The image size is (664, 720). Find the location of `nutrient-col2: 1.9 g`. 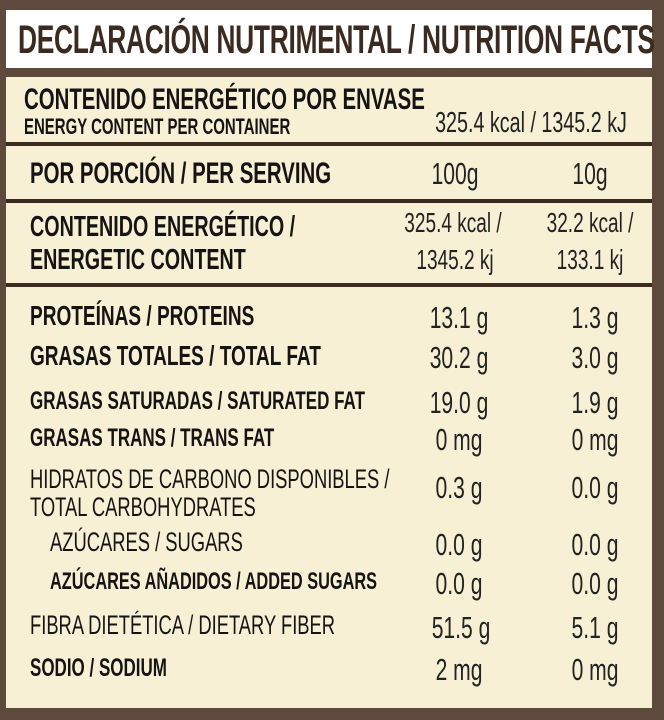

nutrient-col2: 1.9 g is located at coordinates (595, 402).